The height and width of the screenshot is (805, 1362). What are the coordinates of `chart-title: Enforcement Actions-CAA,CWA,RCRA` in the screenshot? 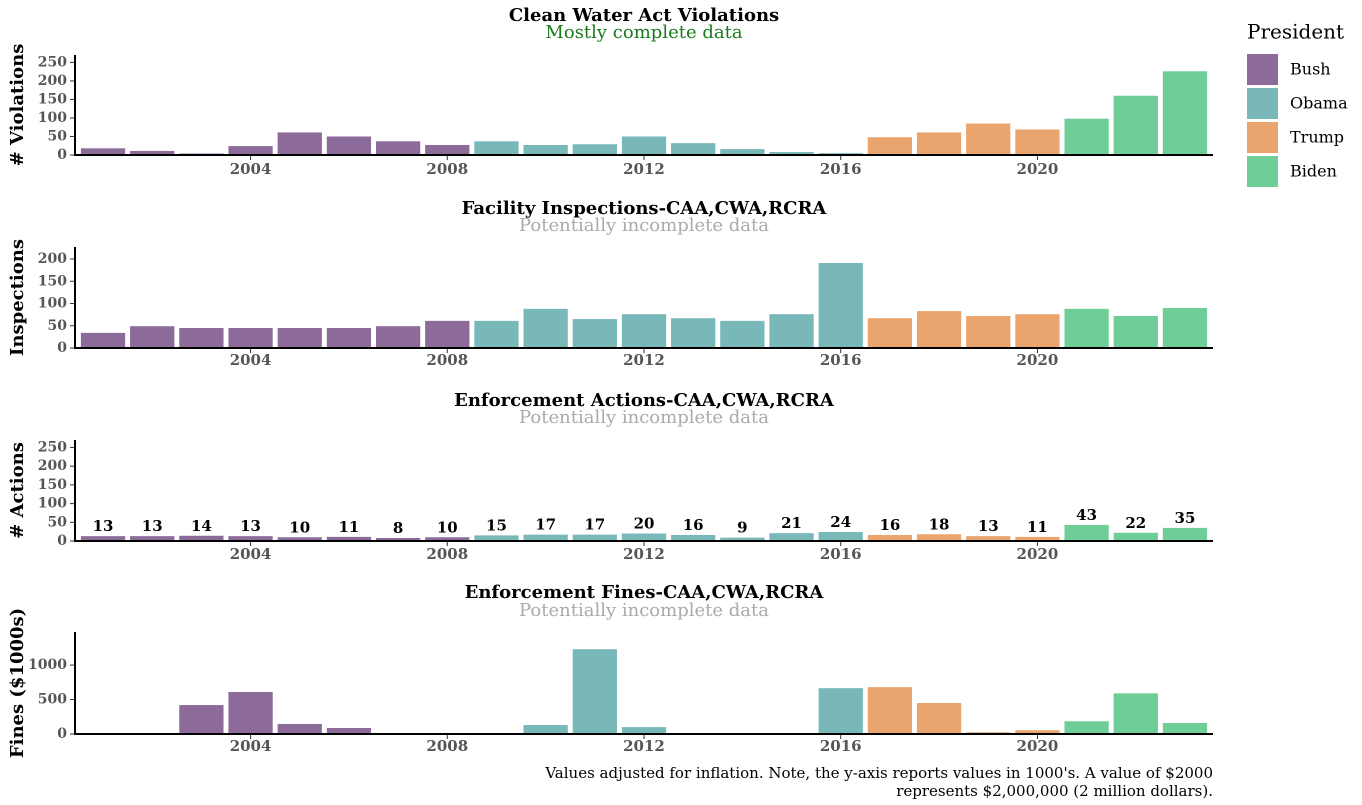 It's located at (644, 400).